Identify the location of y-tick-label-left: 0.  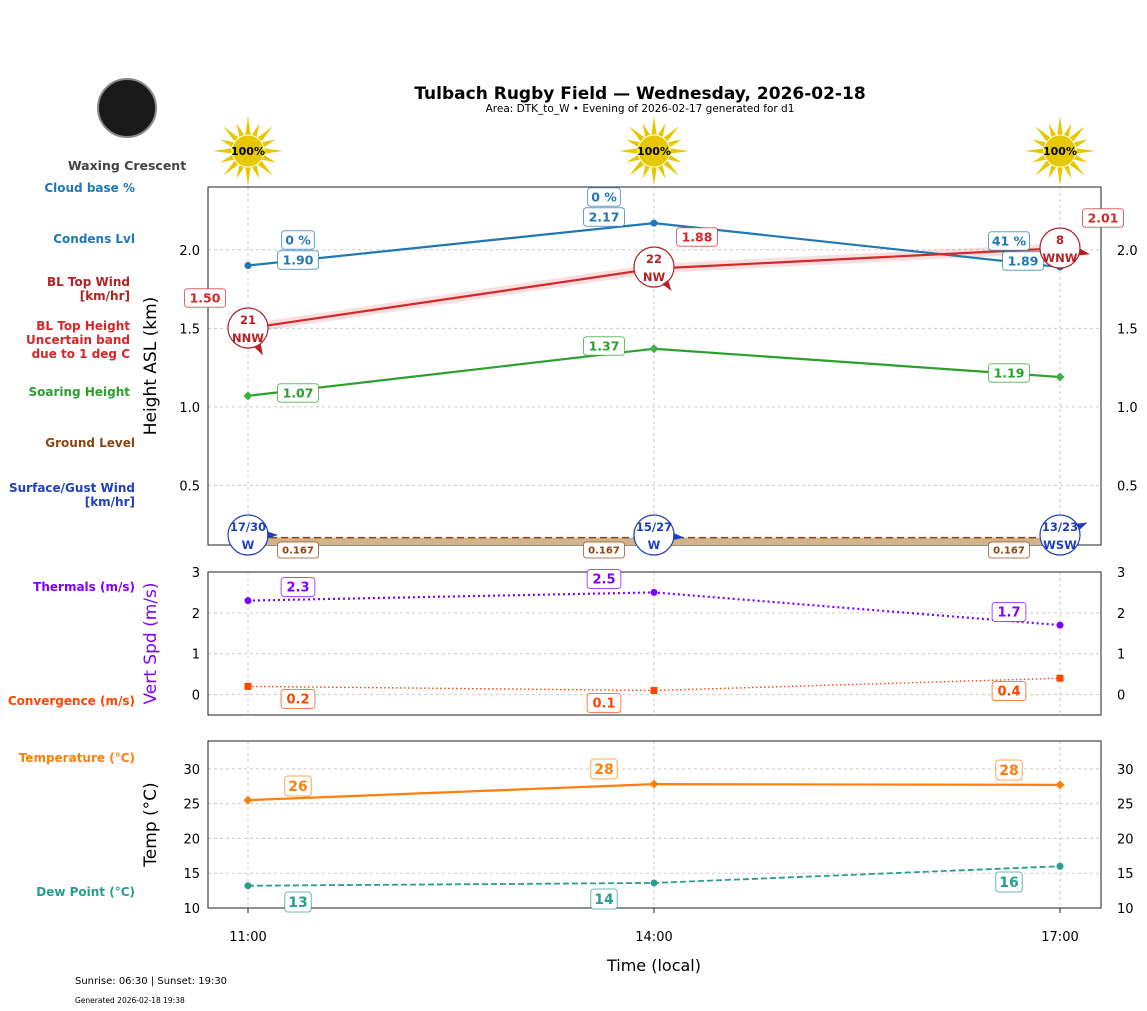
(196, 696).